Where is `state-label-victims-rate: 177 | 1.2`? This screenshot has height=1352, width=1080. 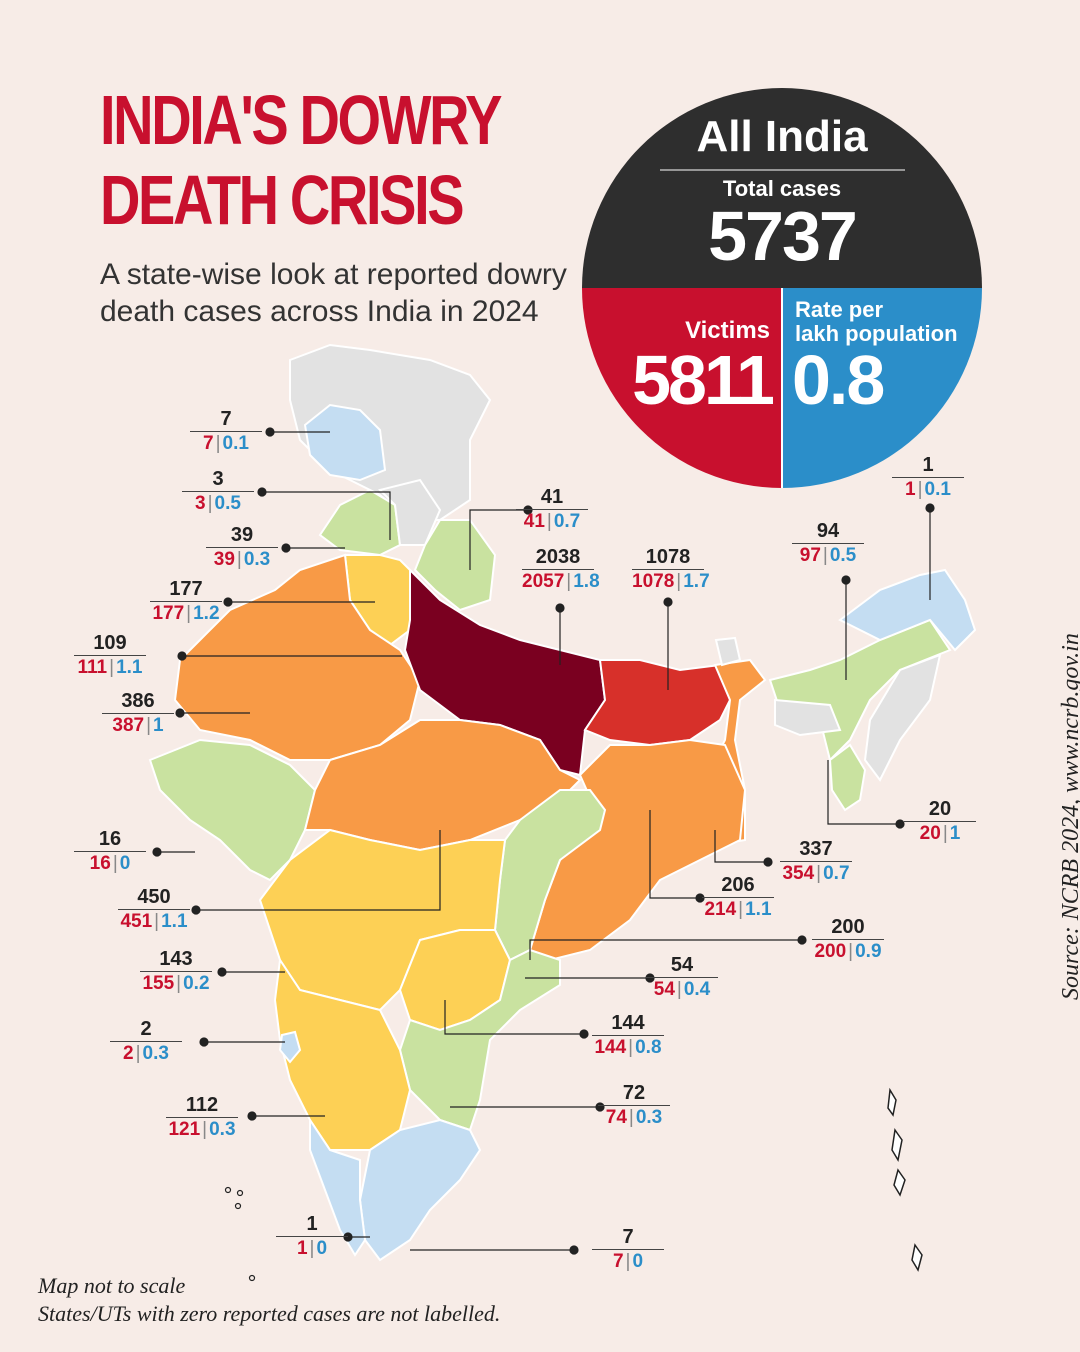 state-label-victims-rate: 177 | 1.2 is located at coordinates (186, 614).